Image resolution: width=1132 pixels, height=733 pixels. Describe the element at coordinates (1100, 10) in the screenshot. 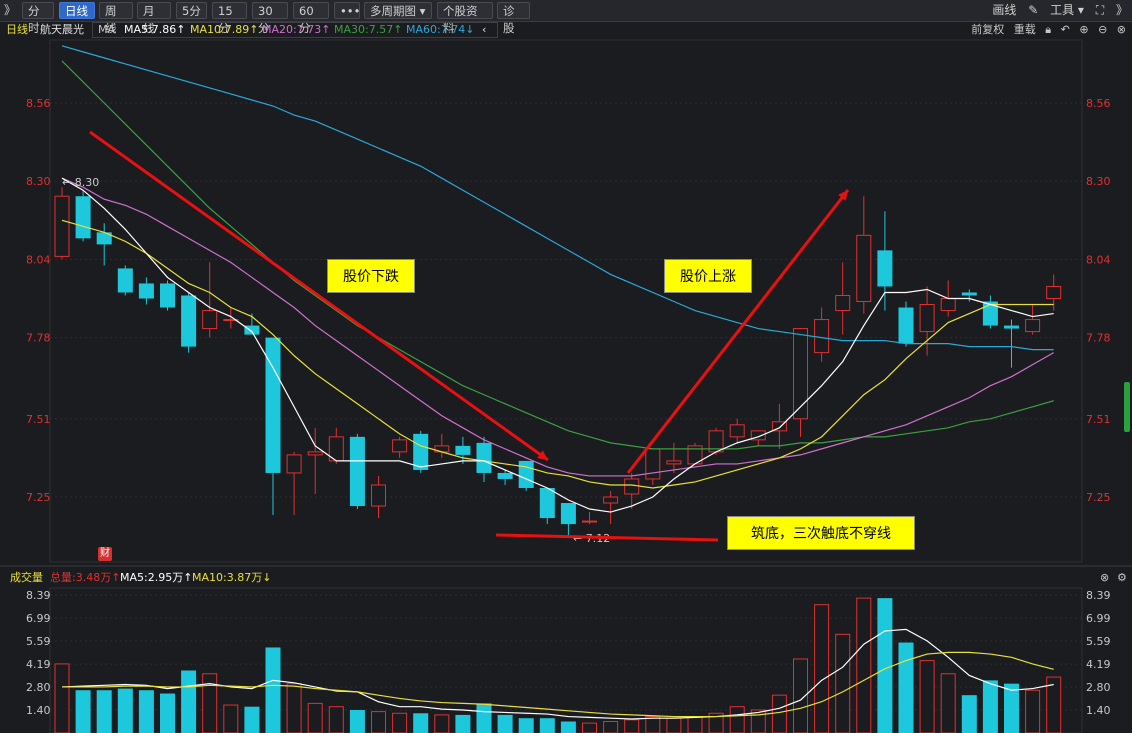

I see `fullscreen-icon: ⛶` at that location.